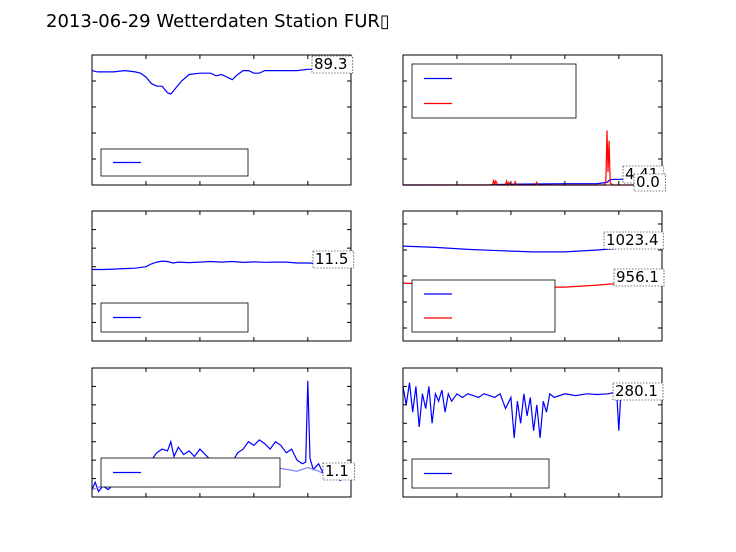  I want to click on panel-wind-speed: 1.1, so click(223, 432).